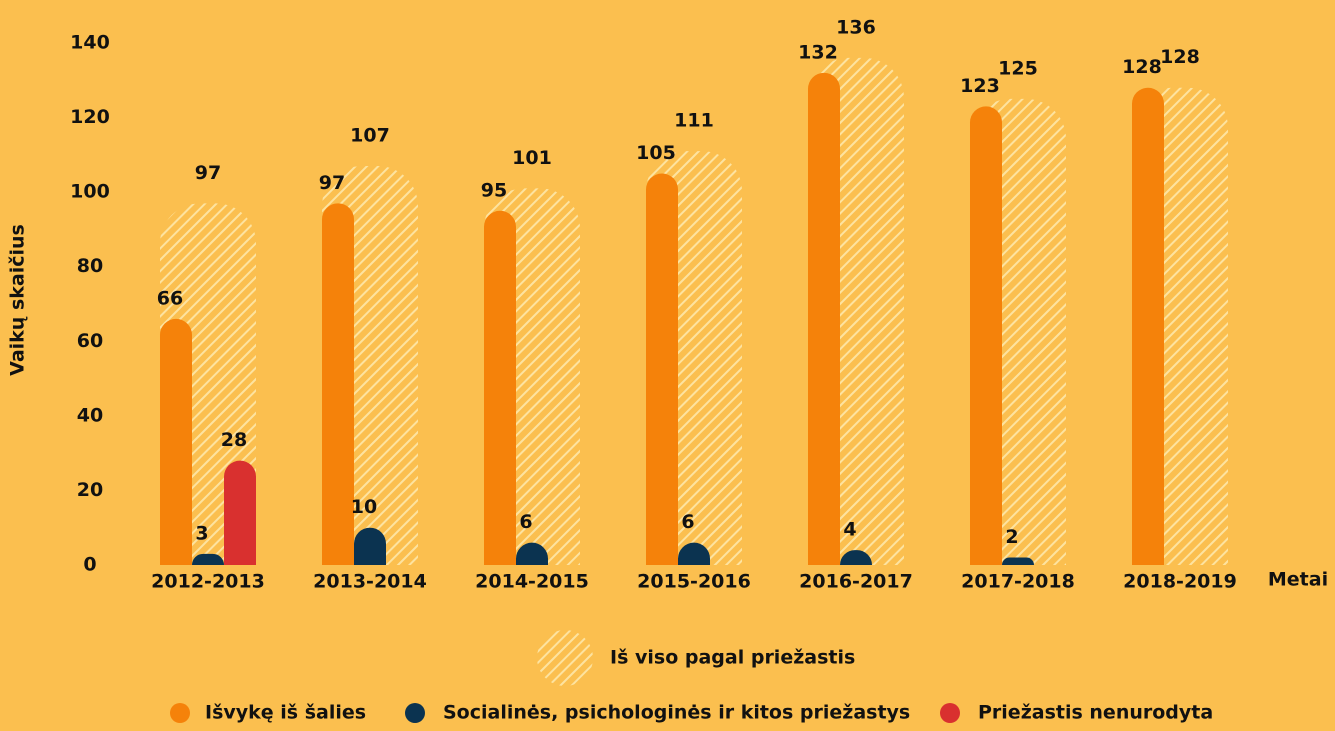  Describe the element at coordinates (856, 582) in the screenshot. I see `x-tick-label: 2016-2017` at that location.